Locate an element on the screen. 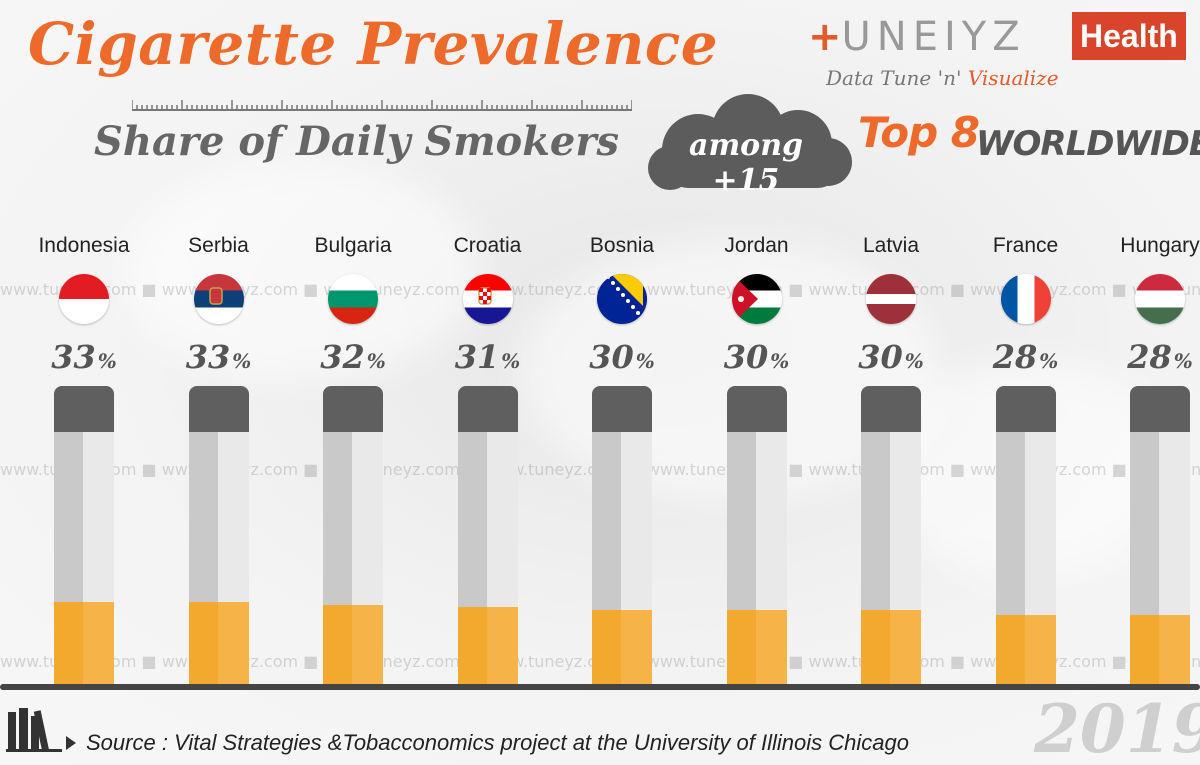 Image resolution: width=1200 pixels, height=765 pixels. brand-plus: + is located at coordinates (825, 37).